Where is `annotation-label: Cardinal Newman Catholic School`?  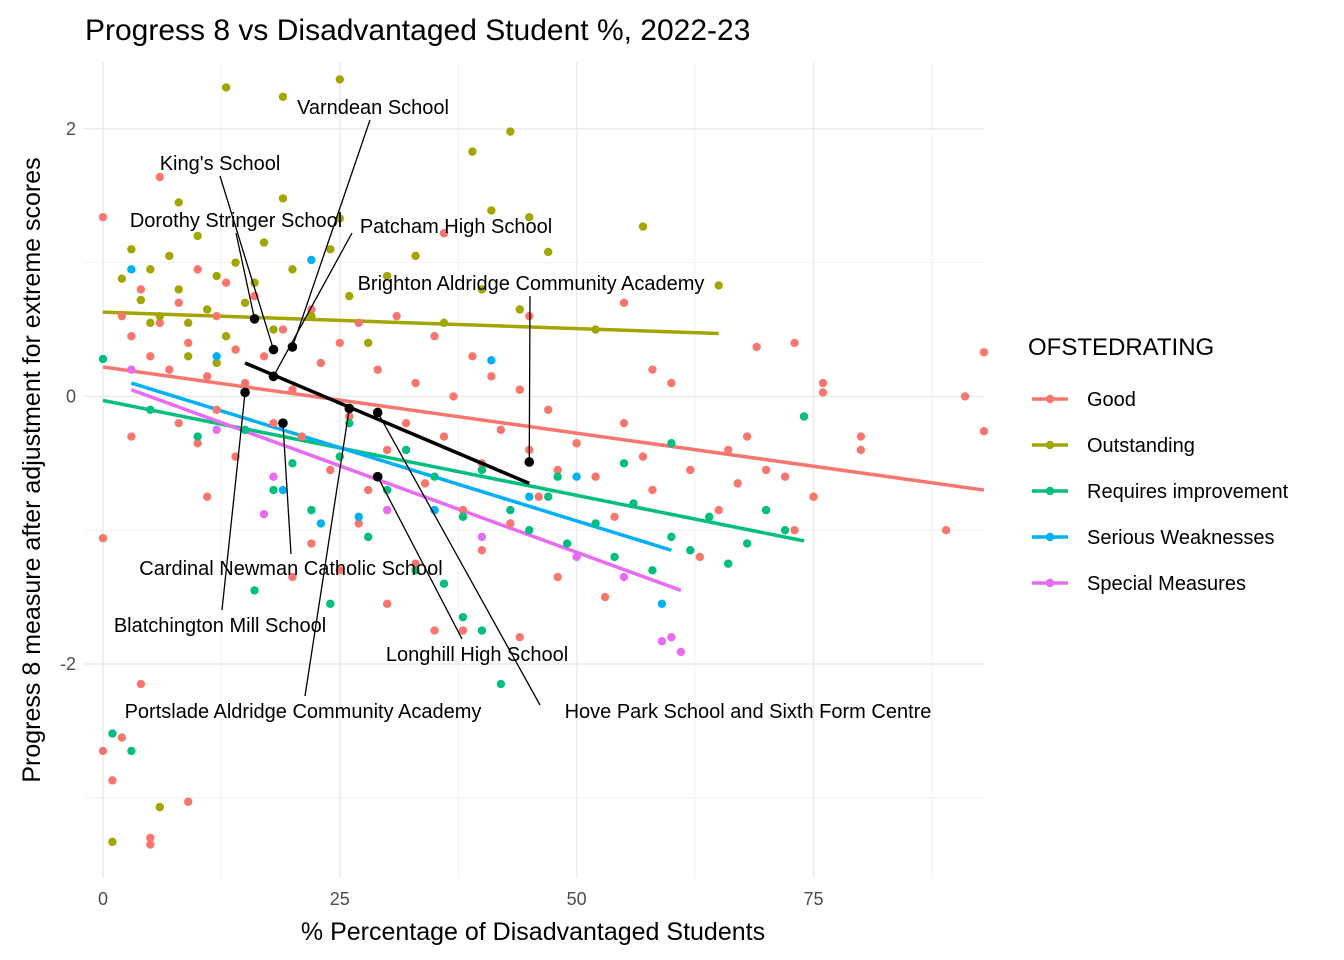 annotation-label: Cardinal Newman Catholic School is located at coordinates (290, 569).